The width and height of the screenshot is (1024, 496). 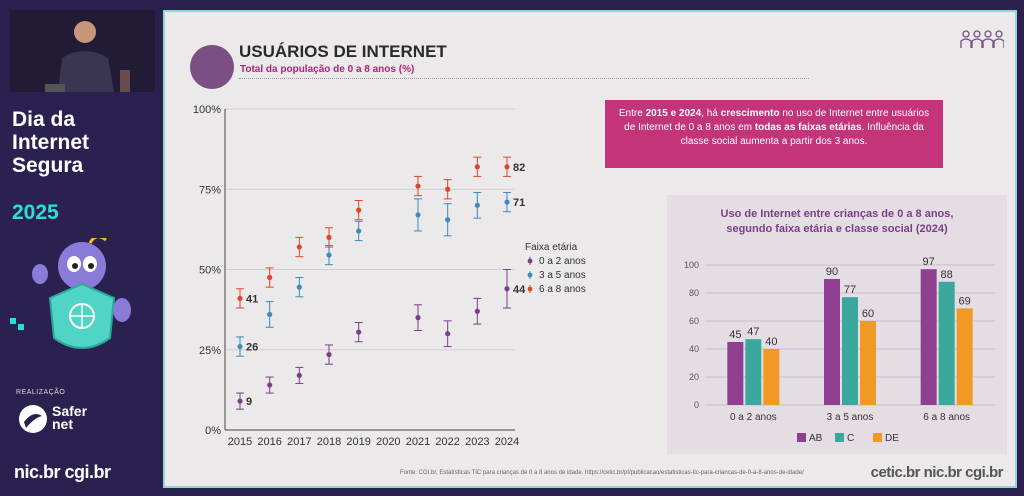 What do you see at coordinates (694, 321) in the screenshot?
I see `y-tick-label: 60` at bounding box center [694, 321].